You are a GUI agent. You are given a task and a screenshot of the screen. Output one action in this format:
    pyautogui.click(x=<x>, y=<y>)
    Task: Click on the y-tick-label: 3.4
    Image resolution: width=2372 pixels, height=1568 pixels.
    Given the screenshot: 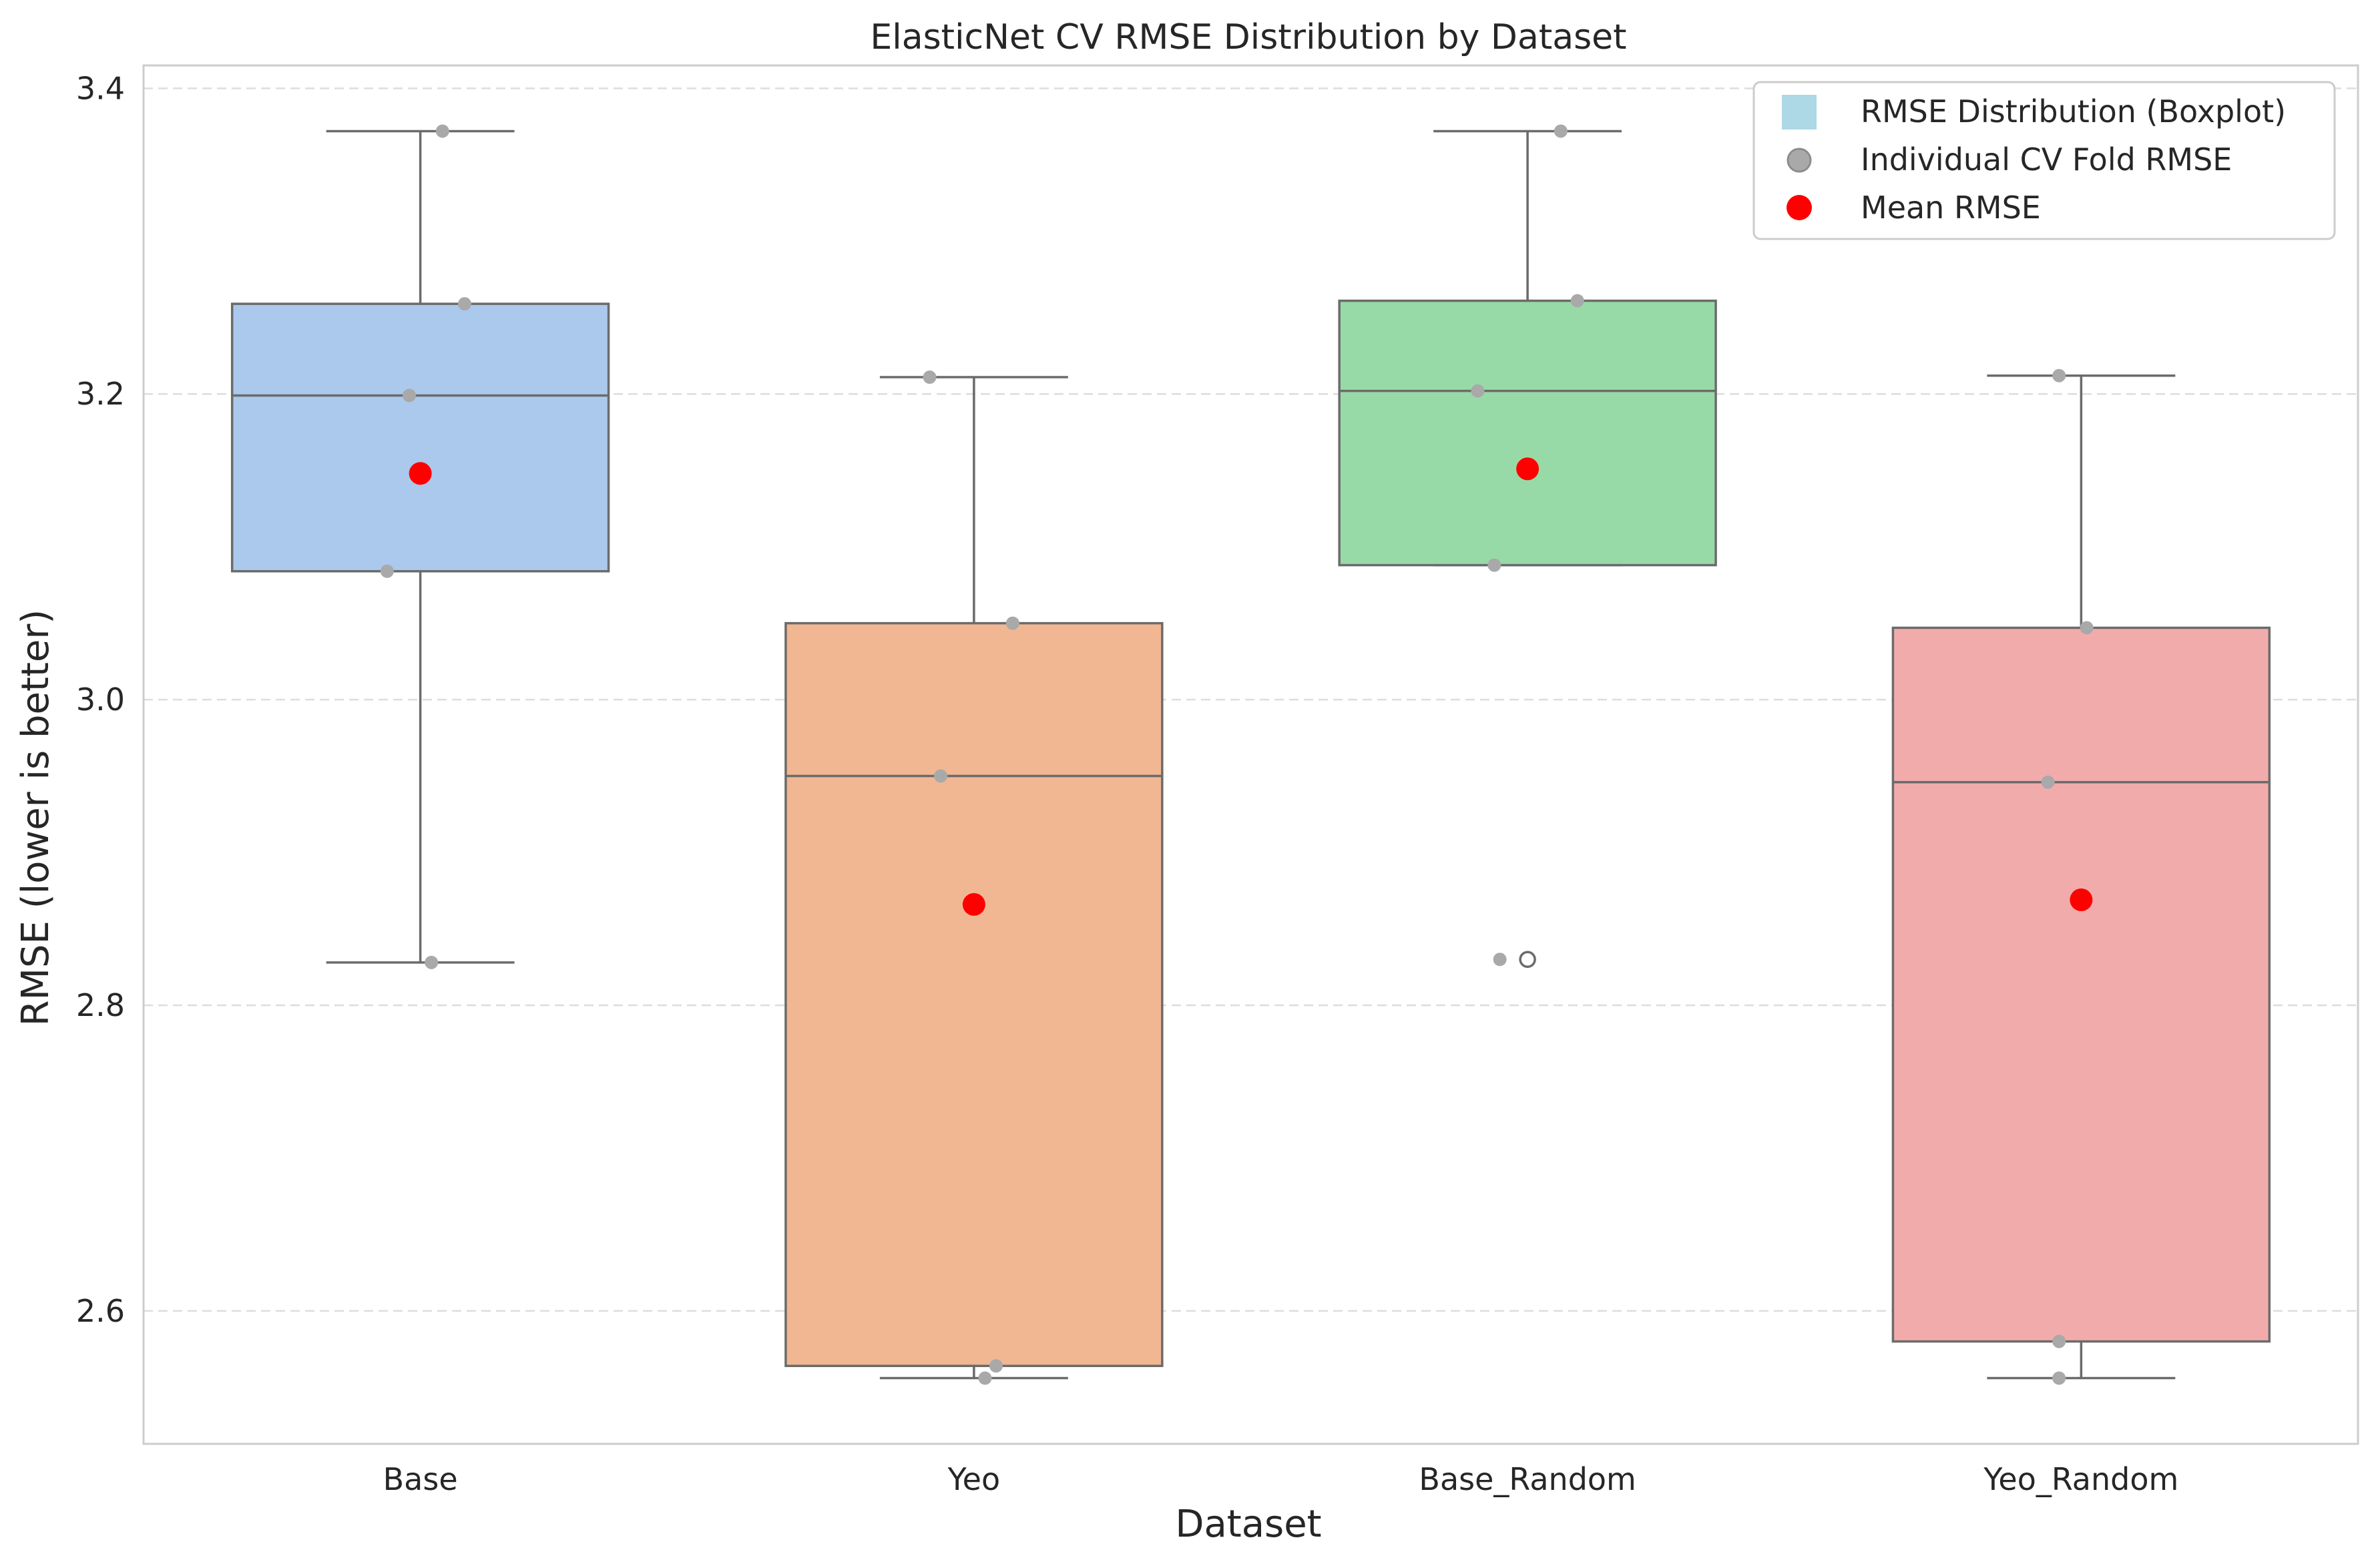 What is the action you would take?
    pyautogui.click(x=100, y=88)
    